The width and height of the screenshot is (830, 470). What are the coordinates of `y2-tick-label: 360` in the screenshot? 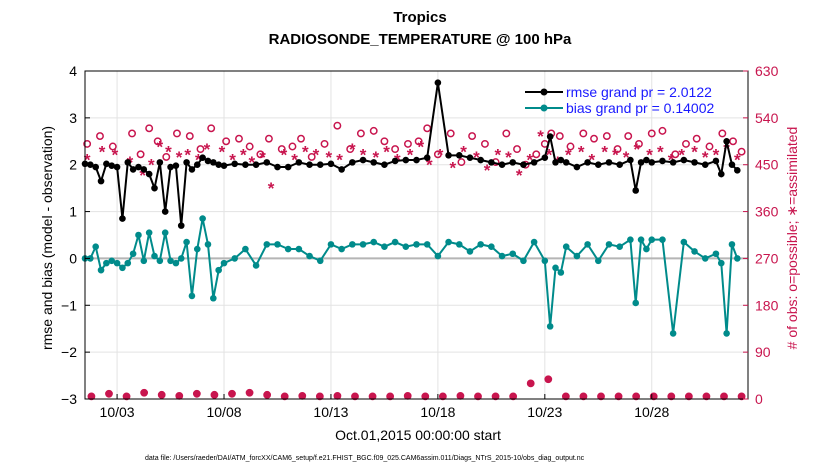 It's located at (767, 212).